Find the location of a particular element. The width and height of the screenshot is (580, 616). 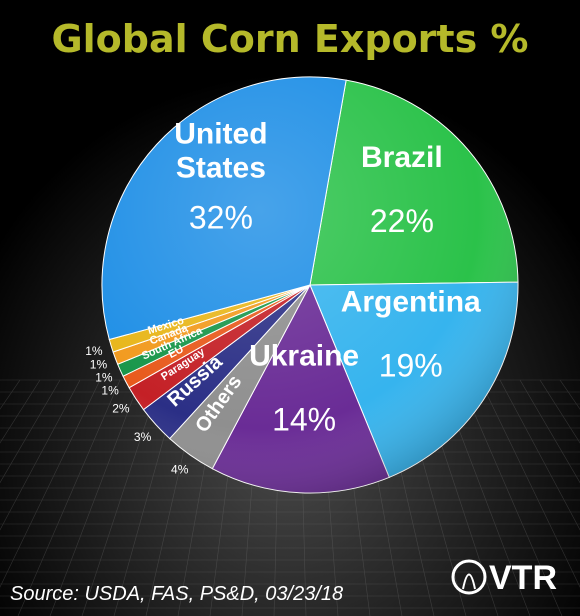

russia-value-label: 3% is located at coordinates (143, 437).